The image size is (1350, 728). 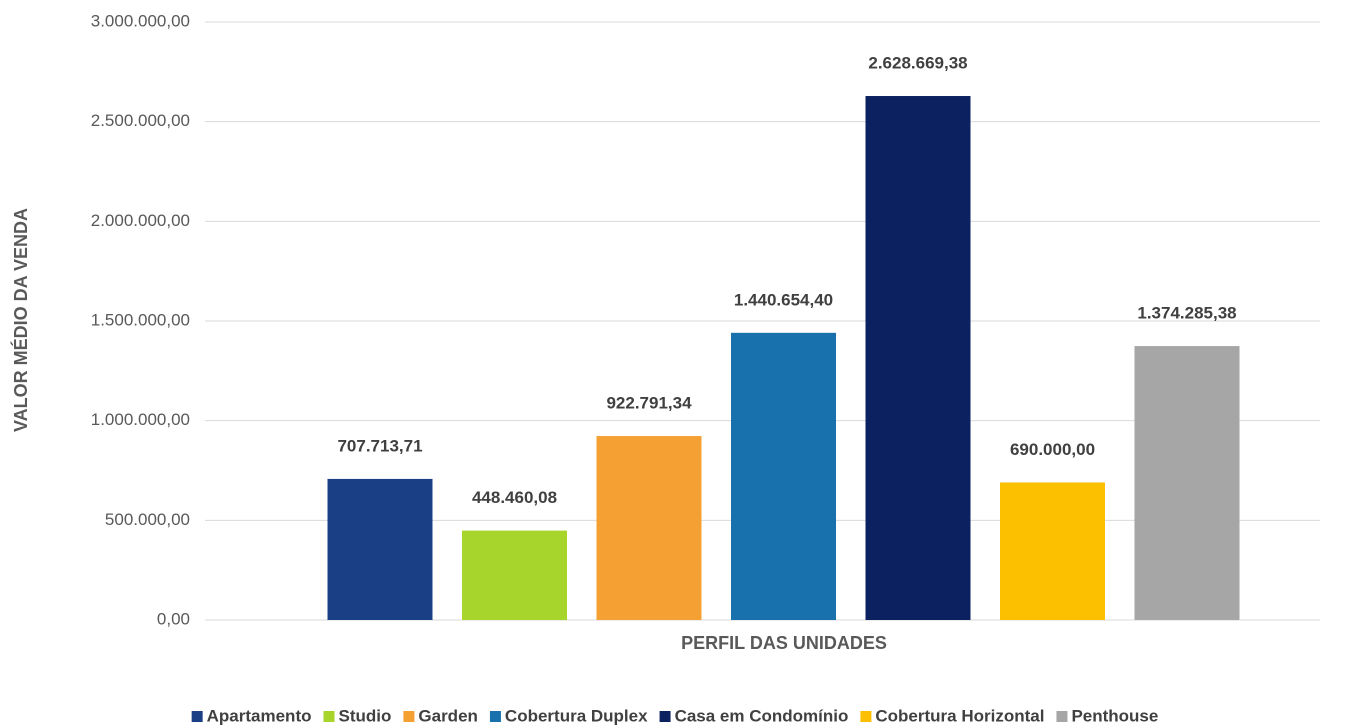 I want to click on value-label: 707.713,71, so click(x=379, y=445).